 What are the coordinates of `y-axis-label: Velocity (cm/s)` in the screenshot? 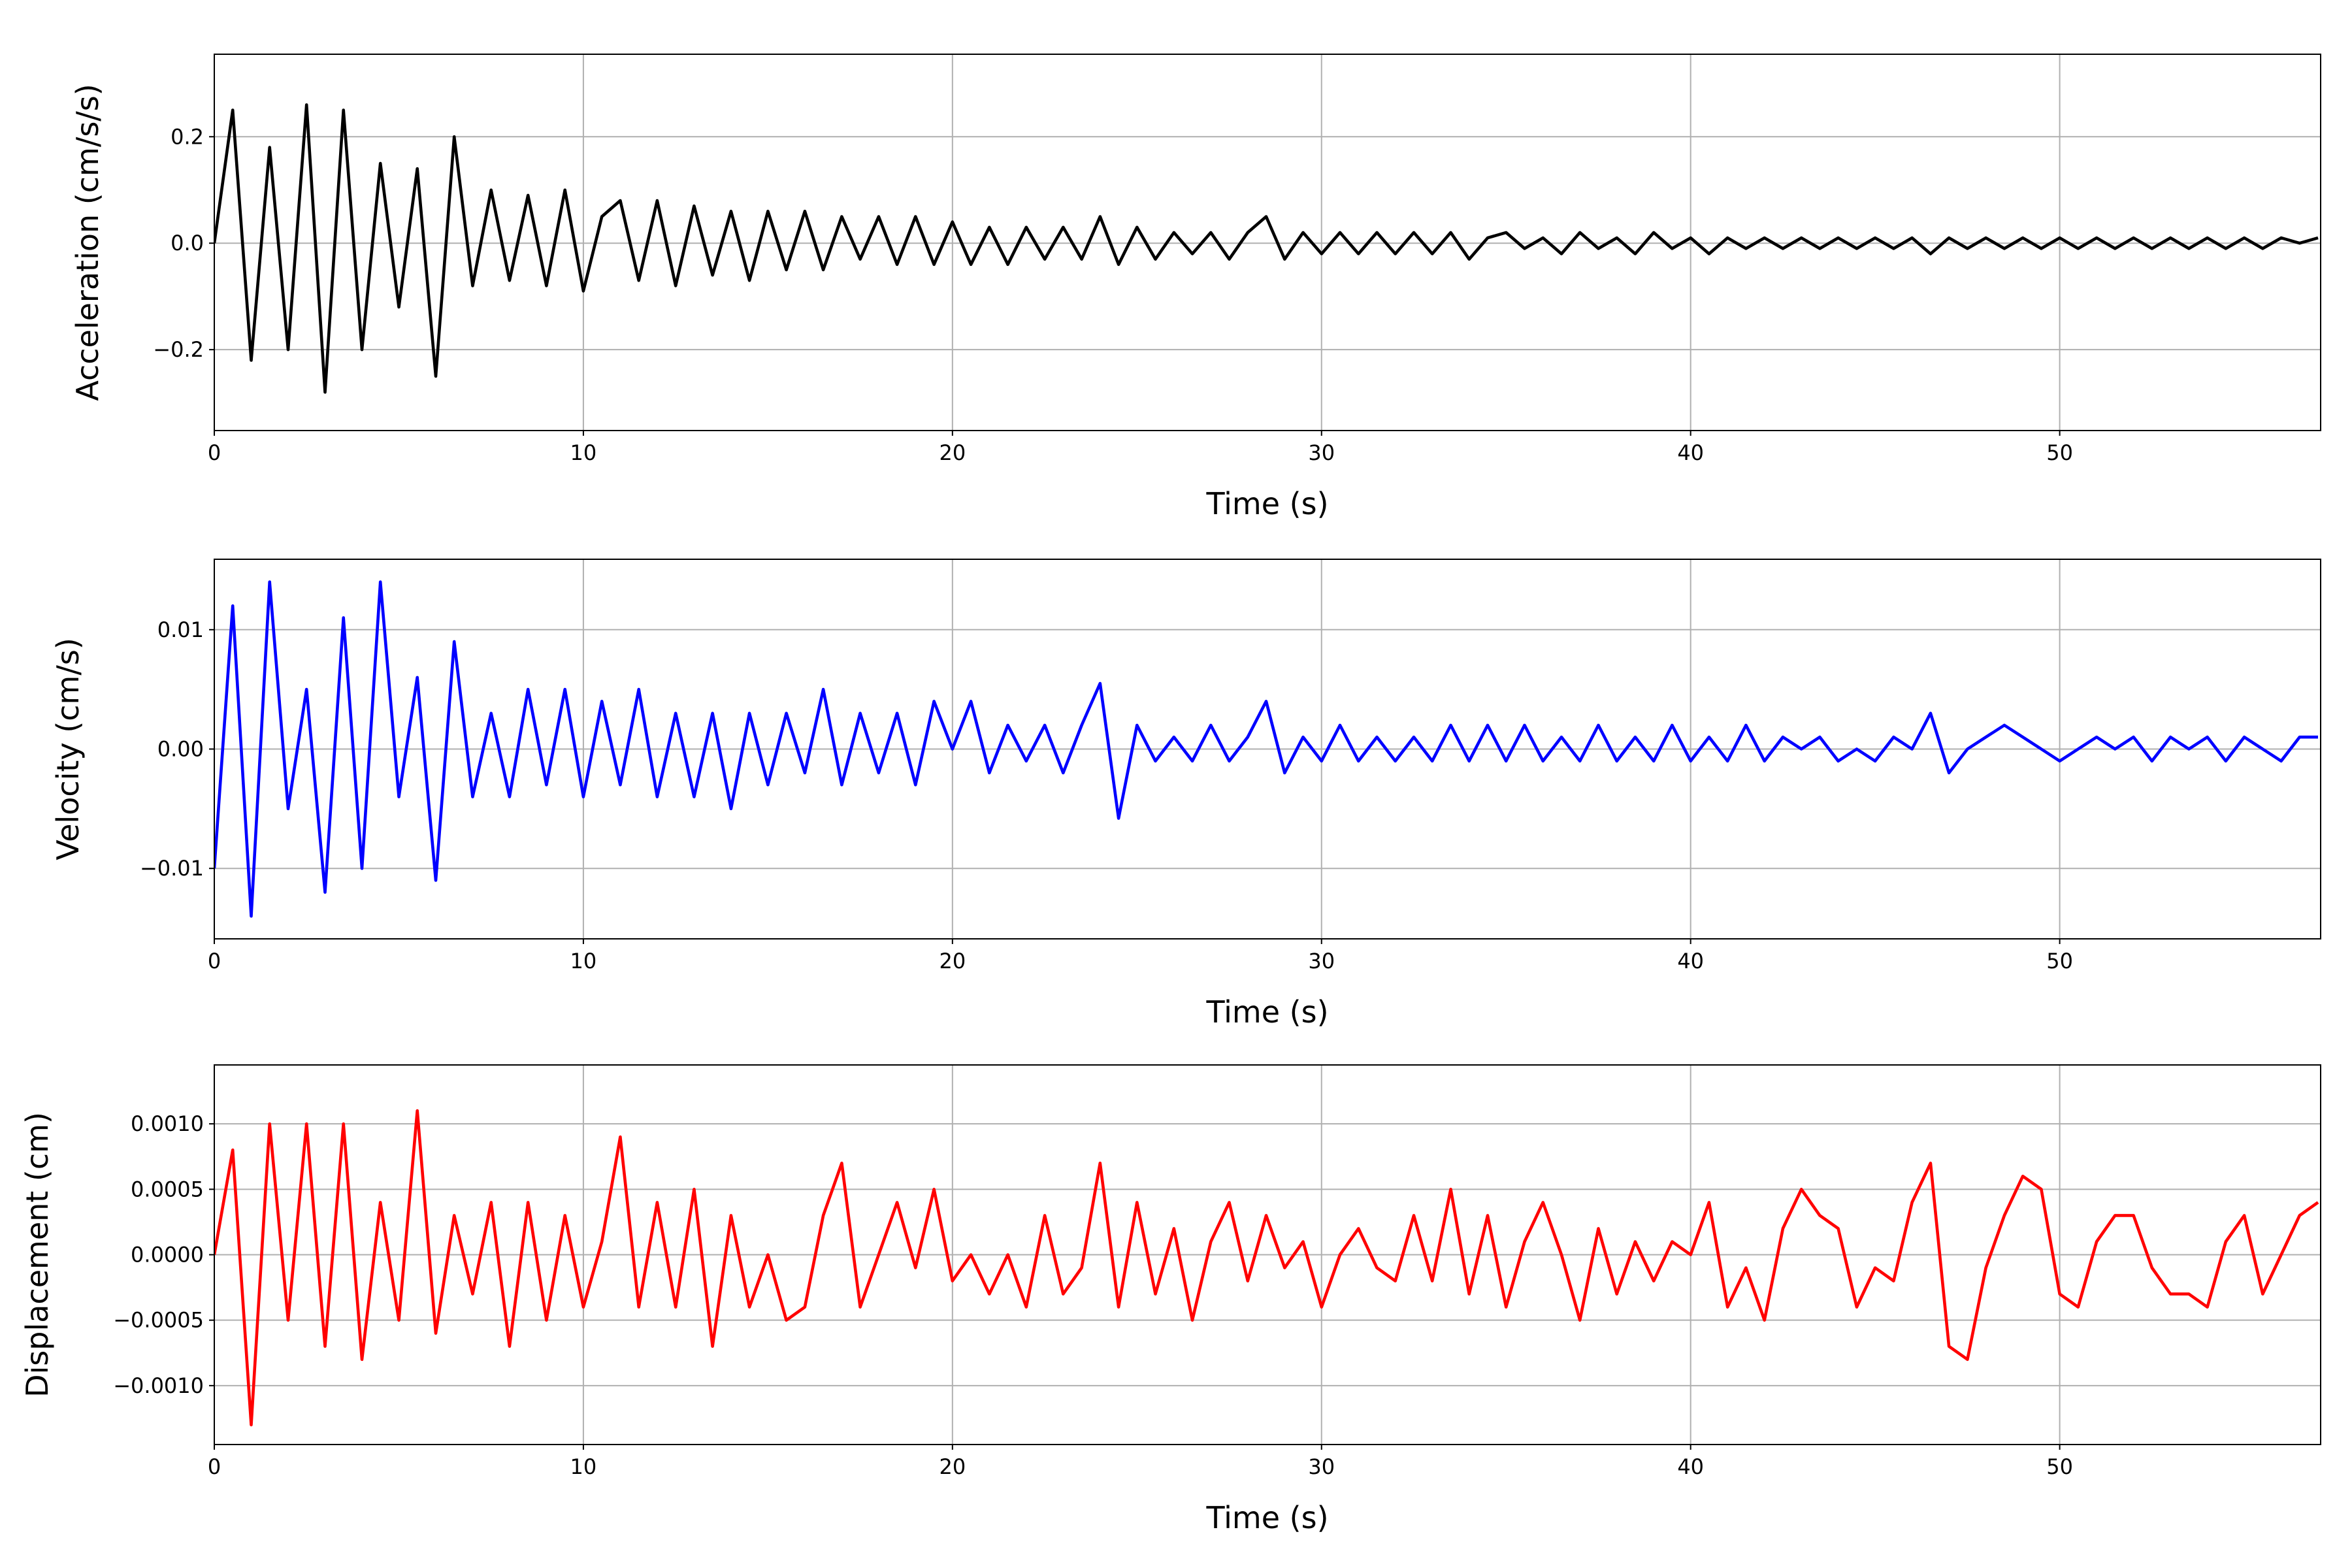 It's located at (68, 749).